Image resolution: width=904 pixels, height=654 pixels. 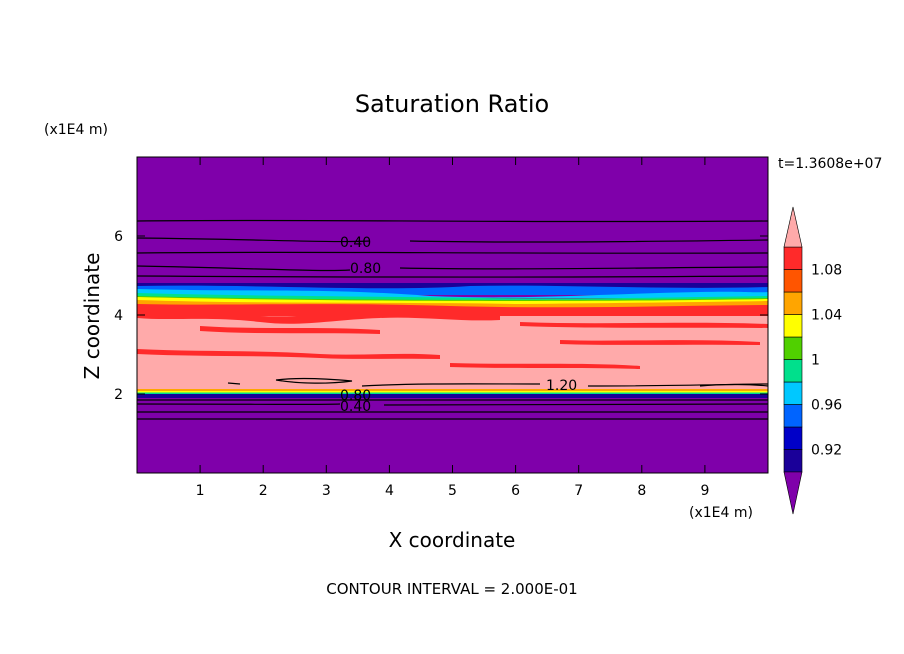 I want to click on contour-label-120: 1.20, so click(x=561, y=386).